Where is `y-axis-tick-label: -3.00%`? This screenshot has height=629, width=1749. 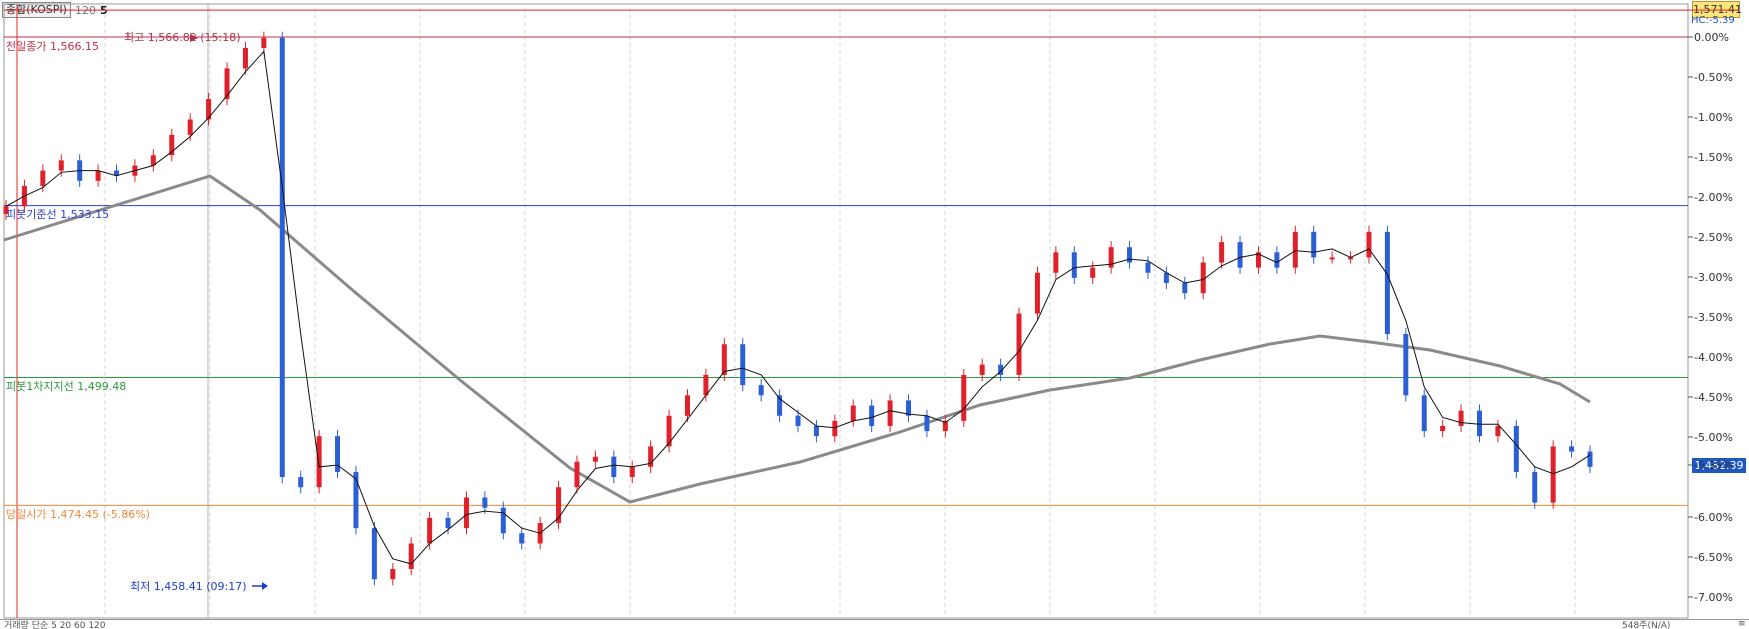 y-axis-tick-label: -3.00% is located at coordinates (1713, 277).